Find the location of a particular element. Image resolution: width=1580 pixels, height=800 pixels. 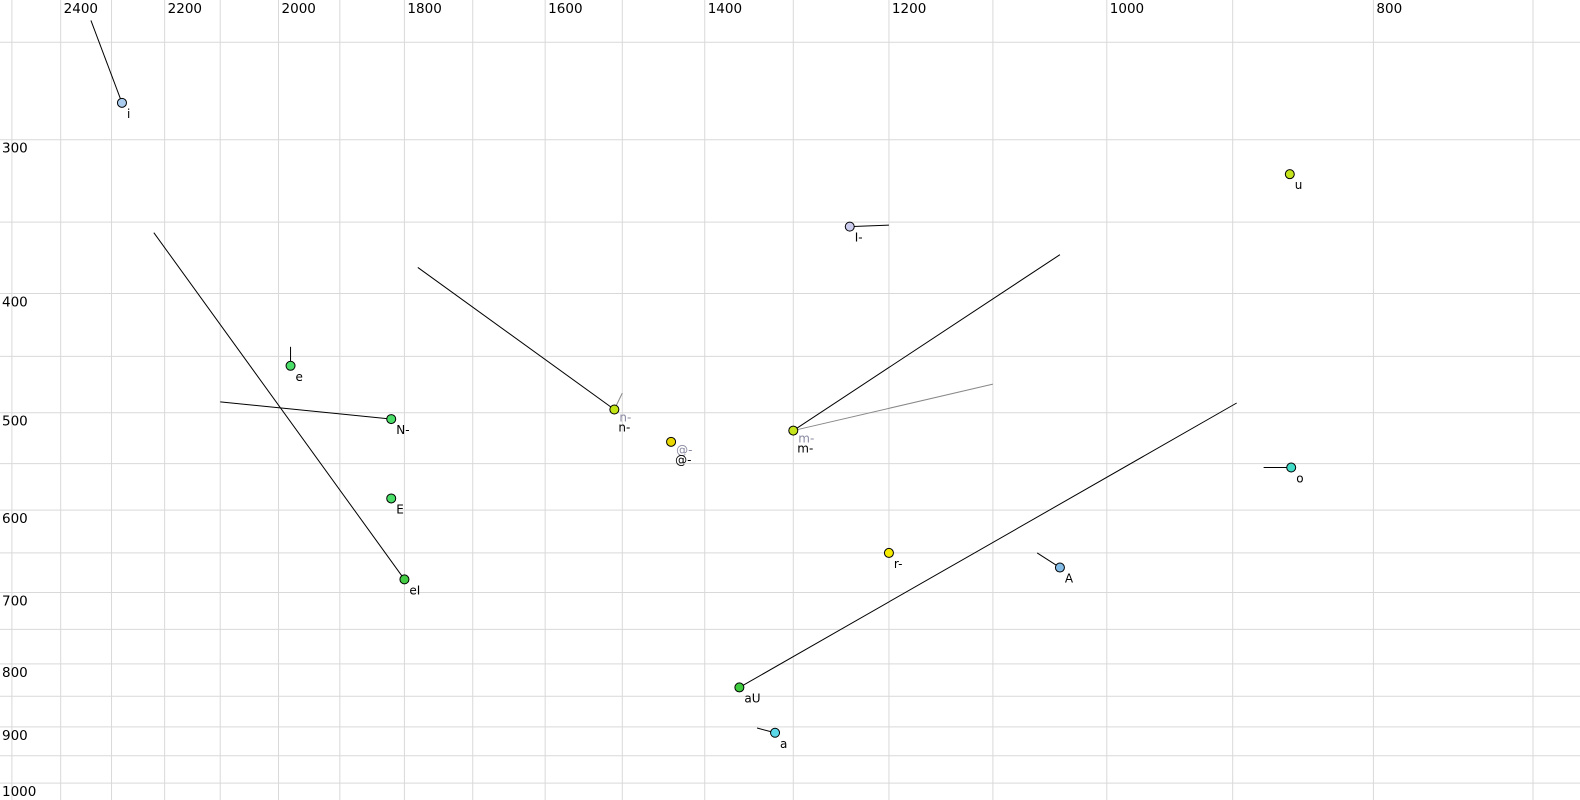

point-label-e: e is located at coordinates (299, 377).